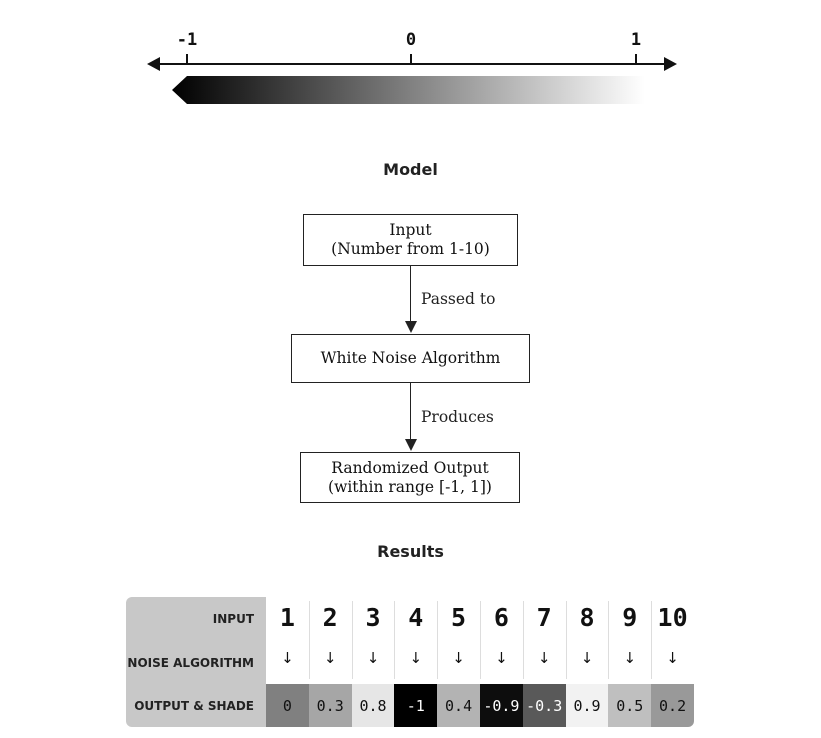 Image resolution: width=821 pixels, height=738 pixels. I want to click on input-value: 7, so click(544, 617).